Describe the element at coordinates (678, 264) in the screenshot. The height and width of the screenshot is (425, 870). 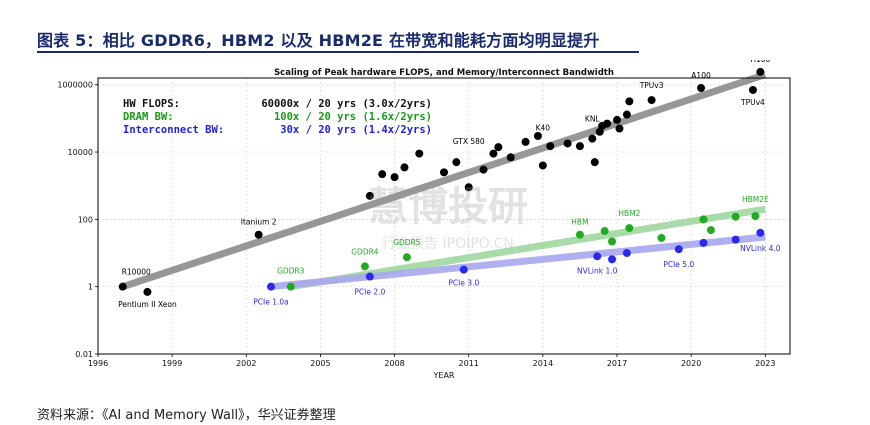
I see `point-label: PCIe 5.0` at that location.